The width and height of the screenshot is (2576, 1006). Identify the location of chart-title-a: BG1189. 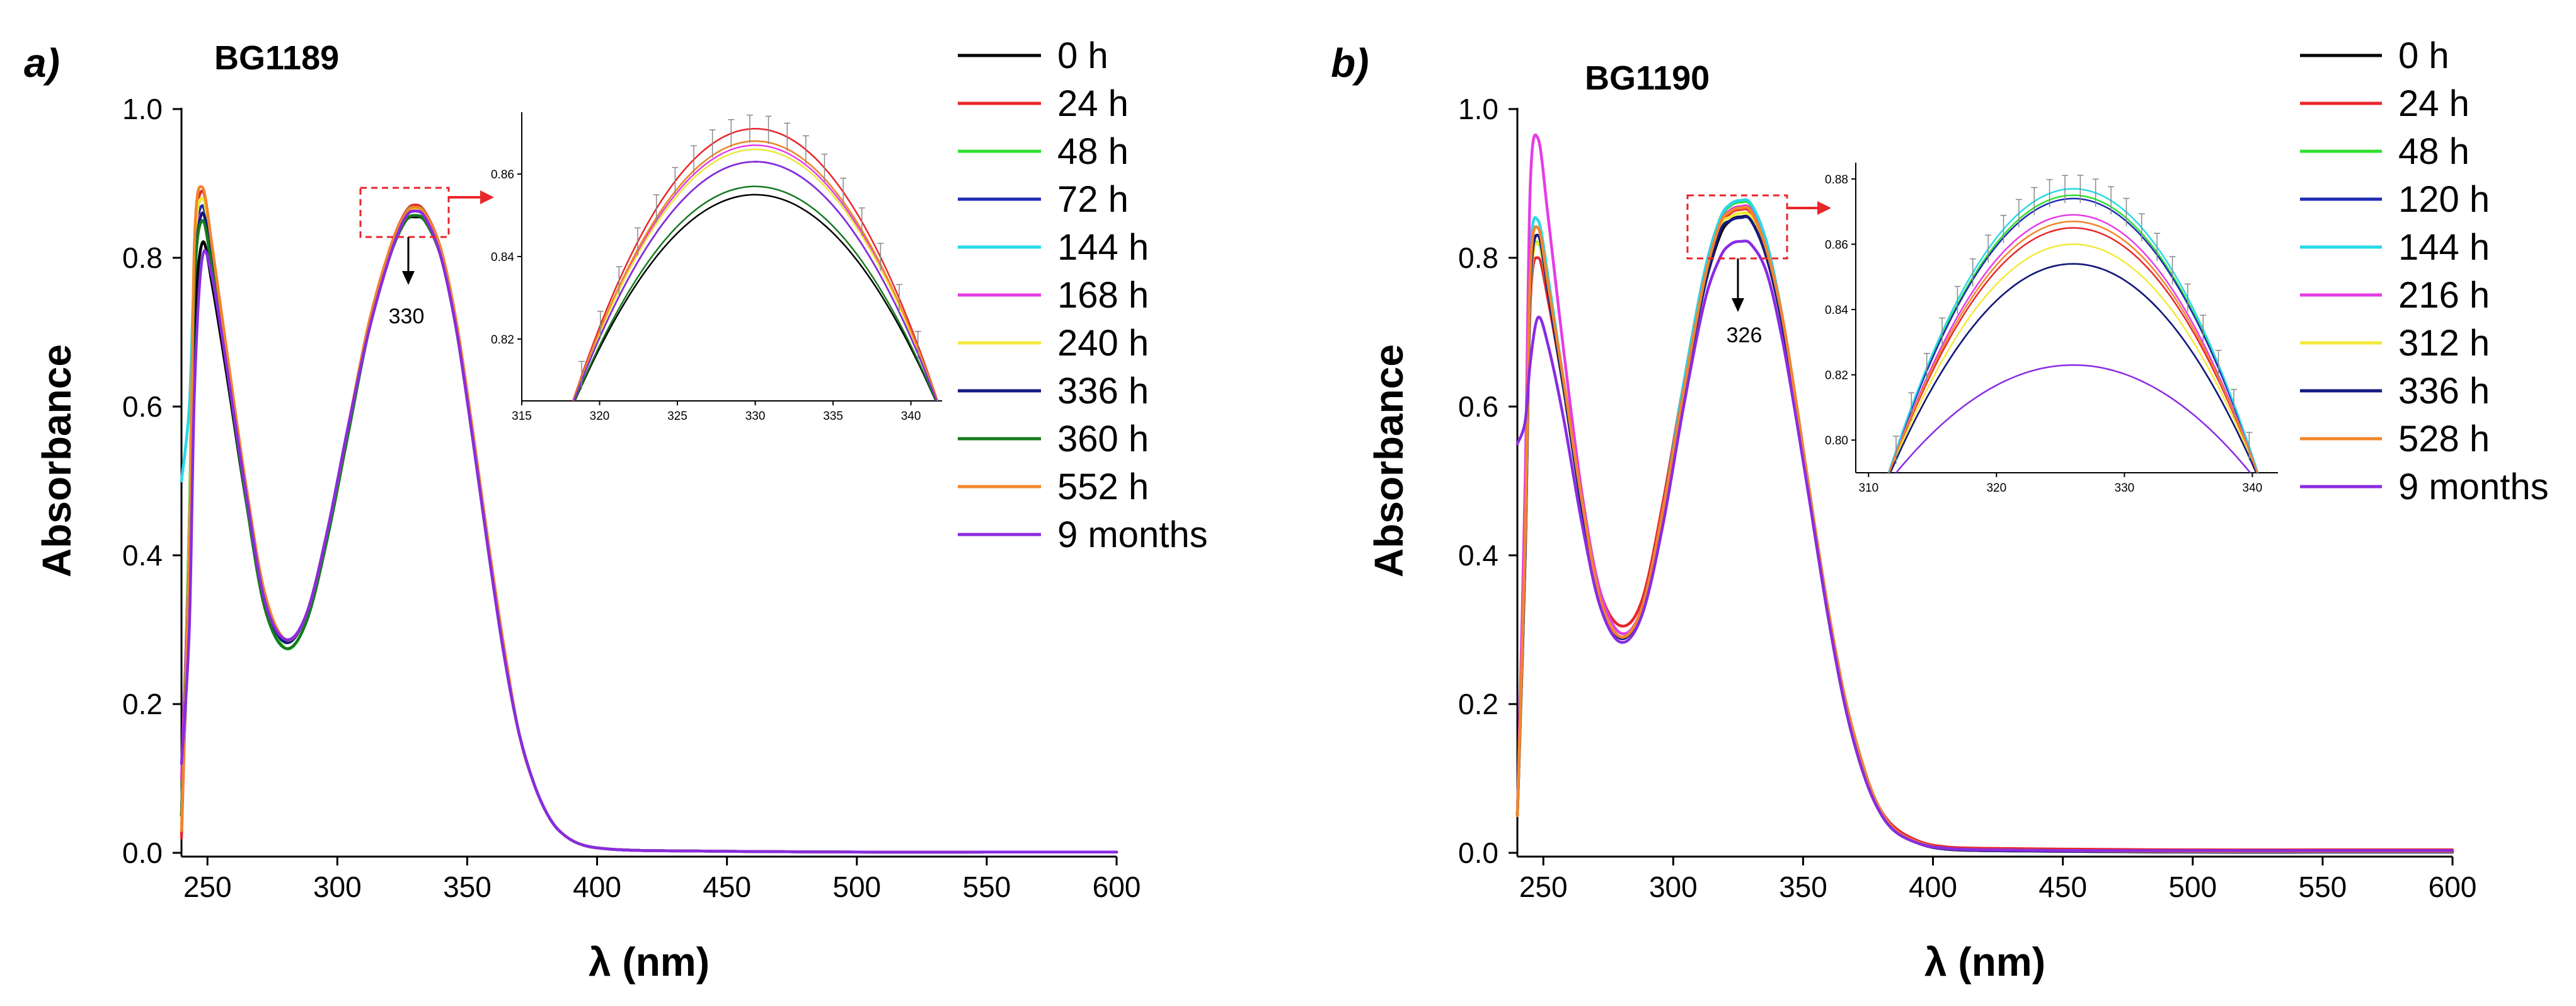
(276, 58).